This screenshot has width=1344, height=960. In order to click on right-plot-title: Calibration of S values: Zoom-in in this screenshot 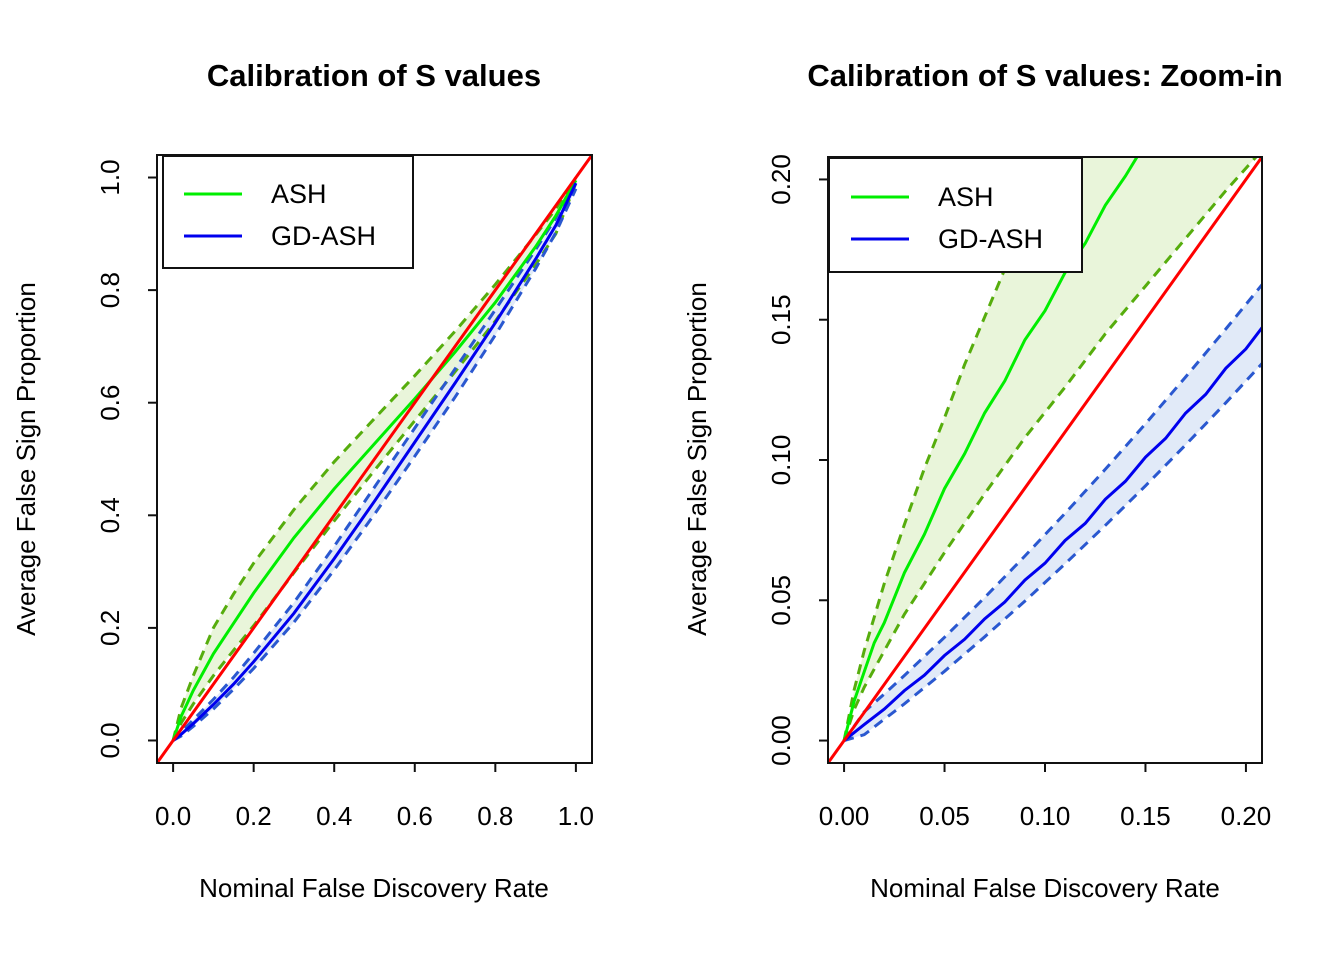, I will do `click(1044, 75)`.